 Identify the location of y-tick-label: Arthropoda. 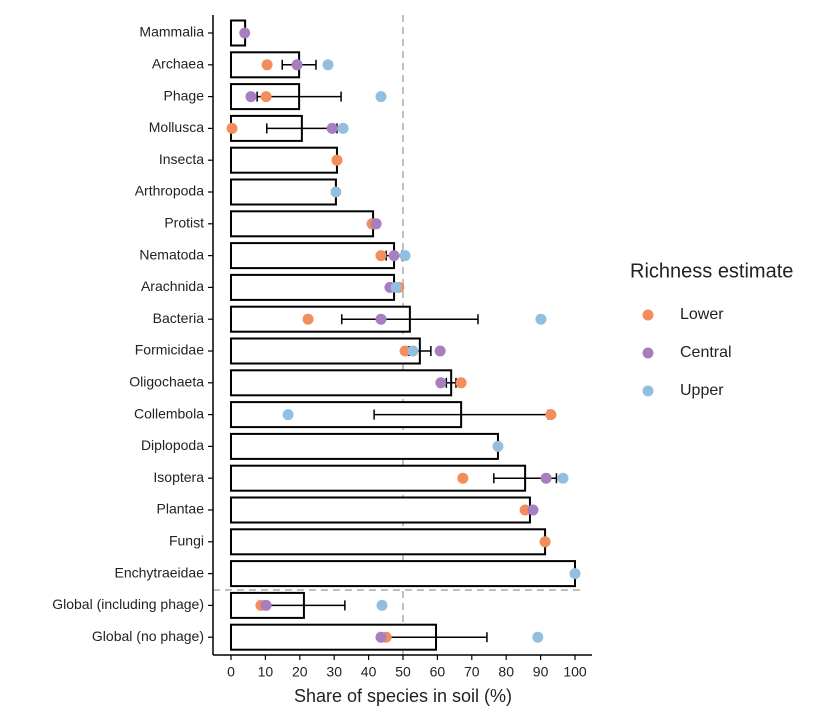
(169, 191).